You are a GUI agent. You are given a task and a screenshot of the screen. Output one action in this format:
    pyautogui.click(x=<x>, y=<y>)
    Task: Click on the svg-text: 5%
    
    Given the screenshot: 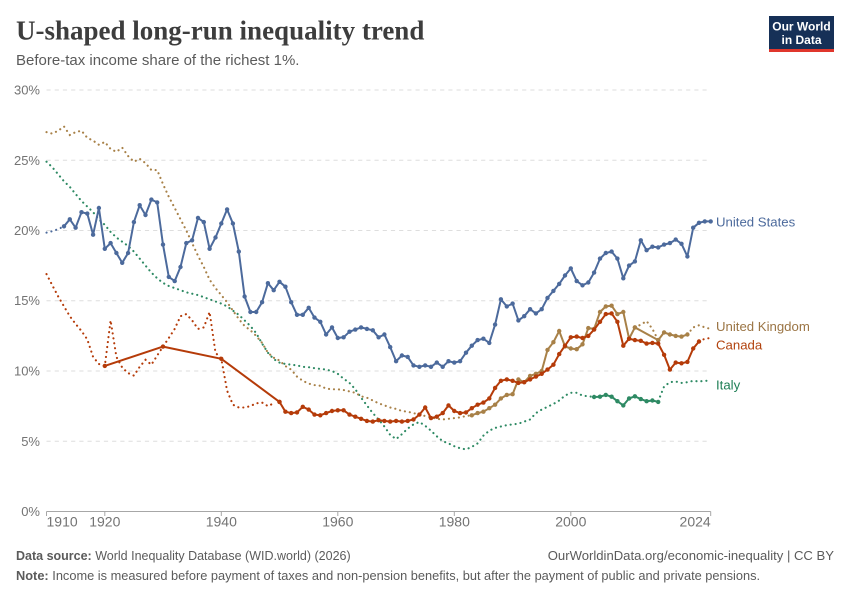 What is the action you would take?
    pyautogui.click(x=30, y=441)
    